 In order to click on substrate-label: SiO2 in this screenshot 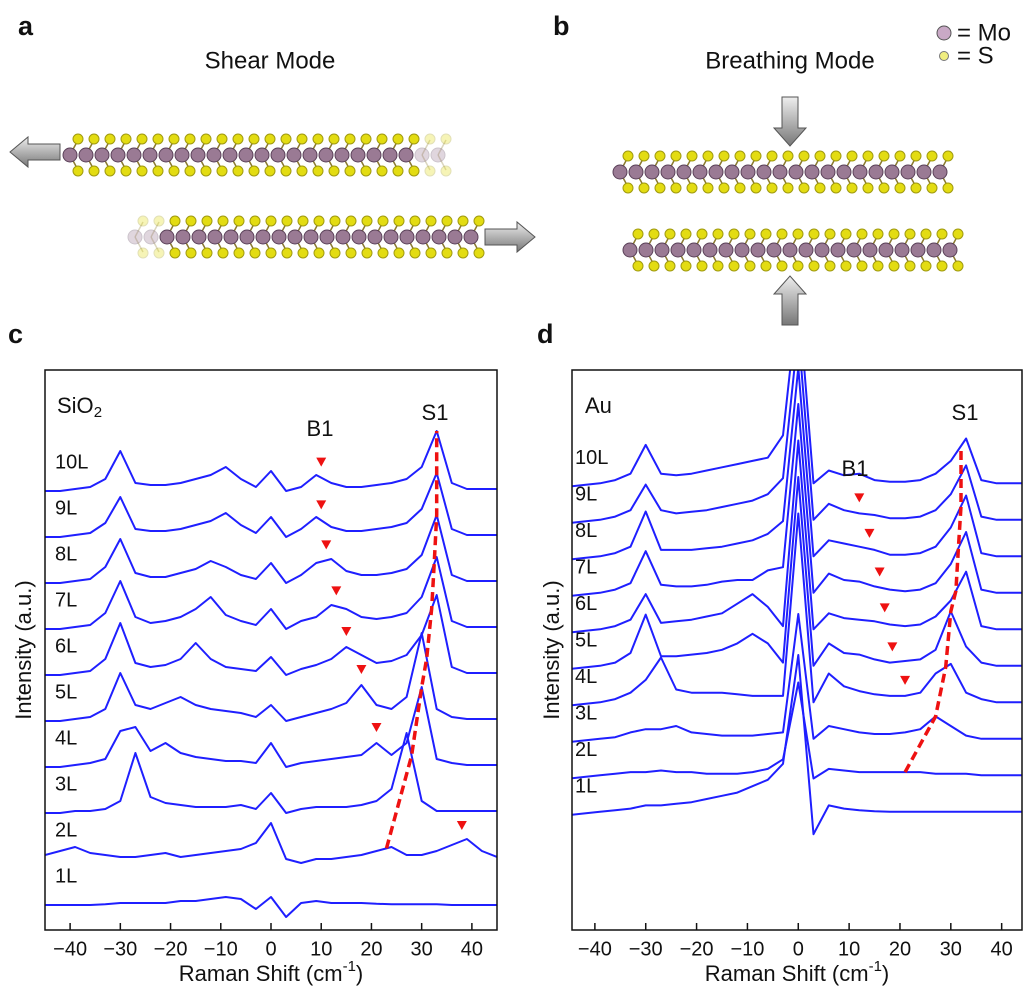, I will do `click(79, 407)`.